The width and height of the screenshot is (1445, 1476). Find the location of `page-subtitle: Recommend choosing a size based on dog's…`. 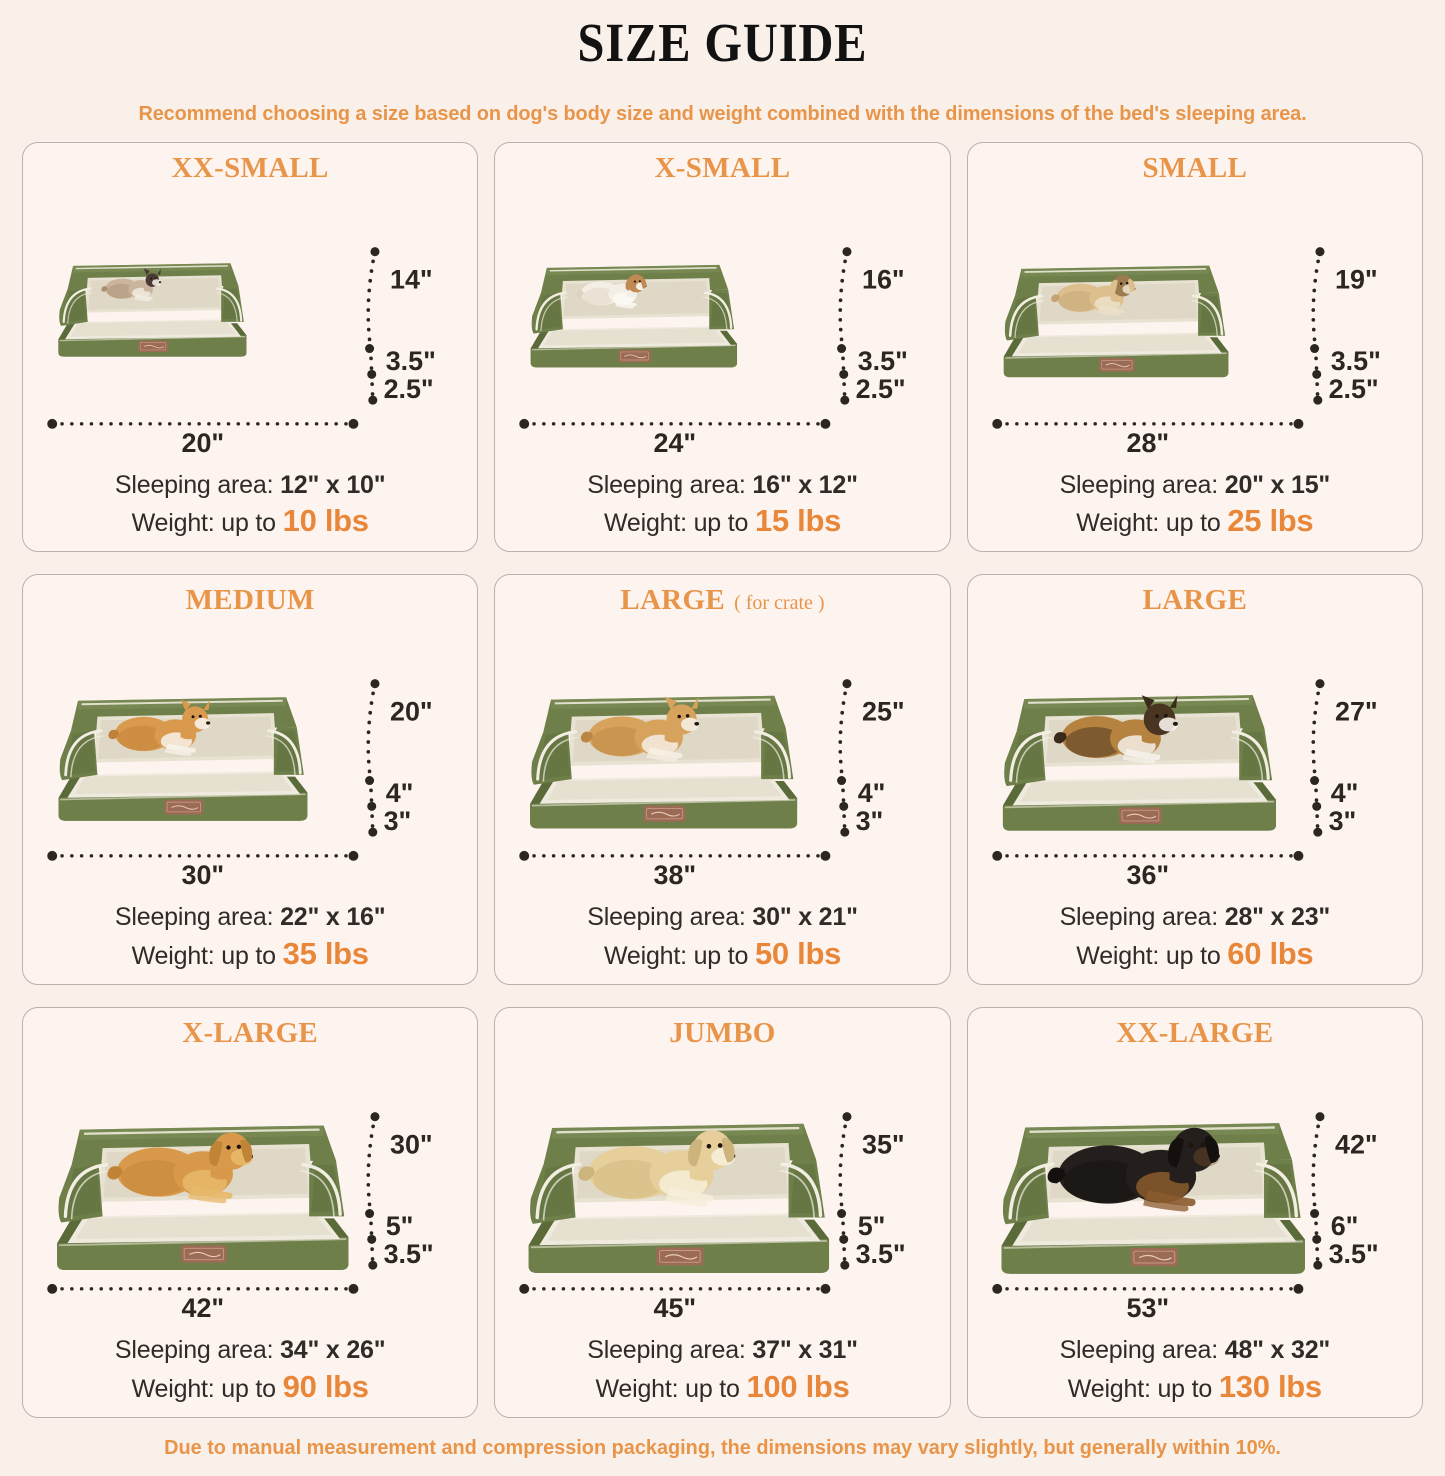

page-subtitle: Recommend choosing a size based on dog's… is located at coordinates (722, 113).